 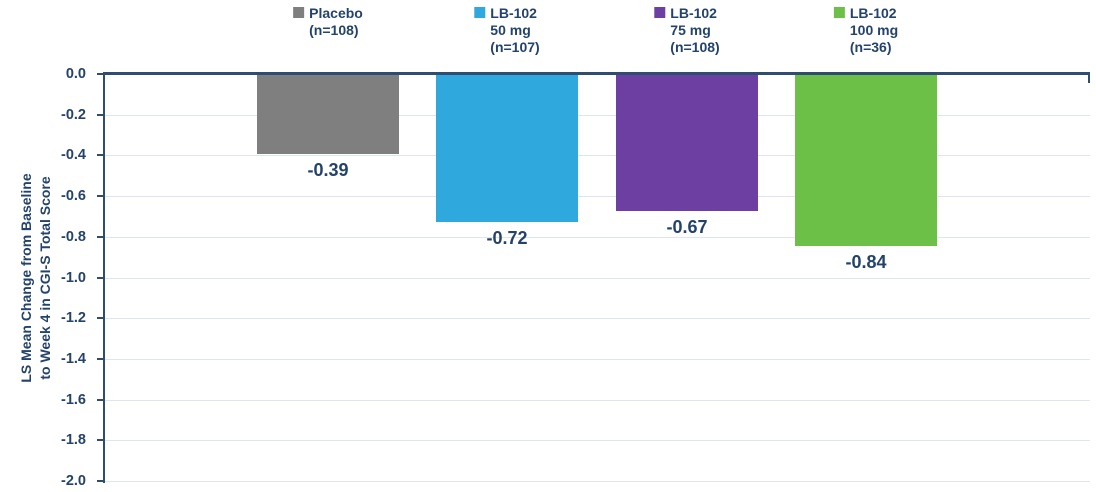 I want to click on x-axis-zero-line, so click(x=596, y=73).